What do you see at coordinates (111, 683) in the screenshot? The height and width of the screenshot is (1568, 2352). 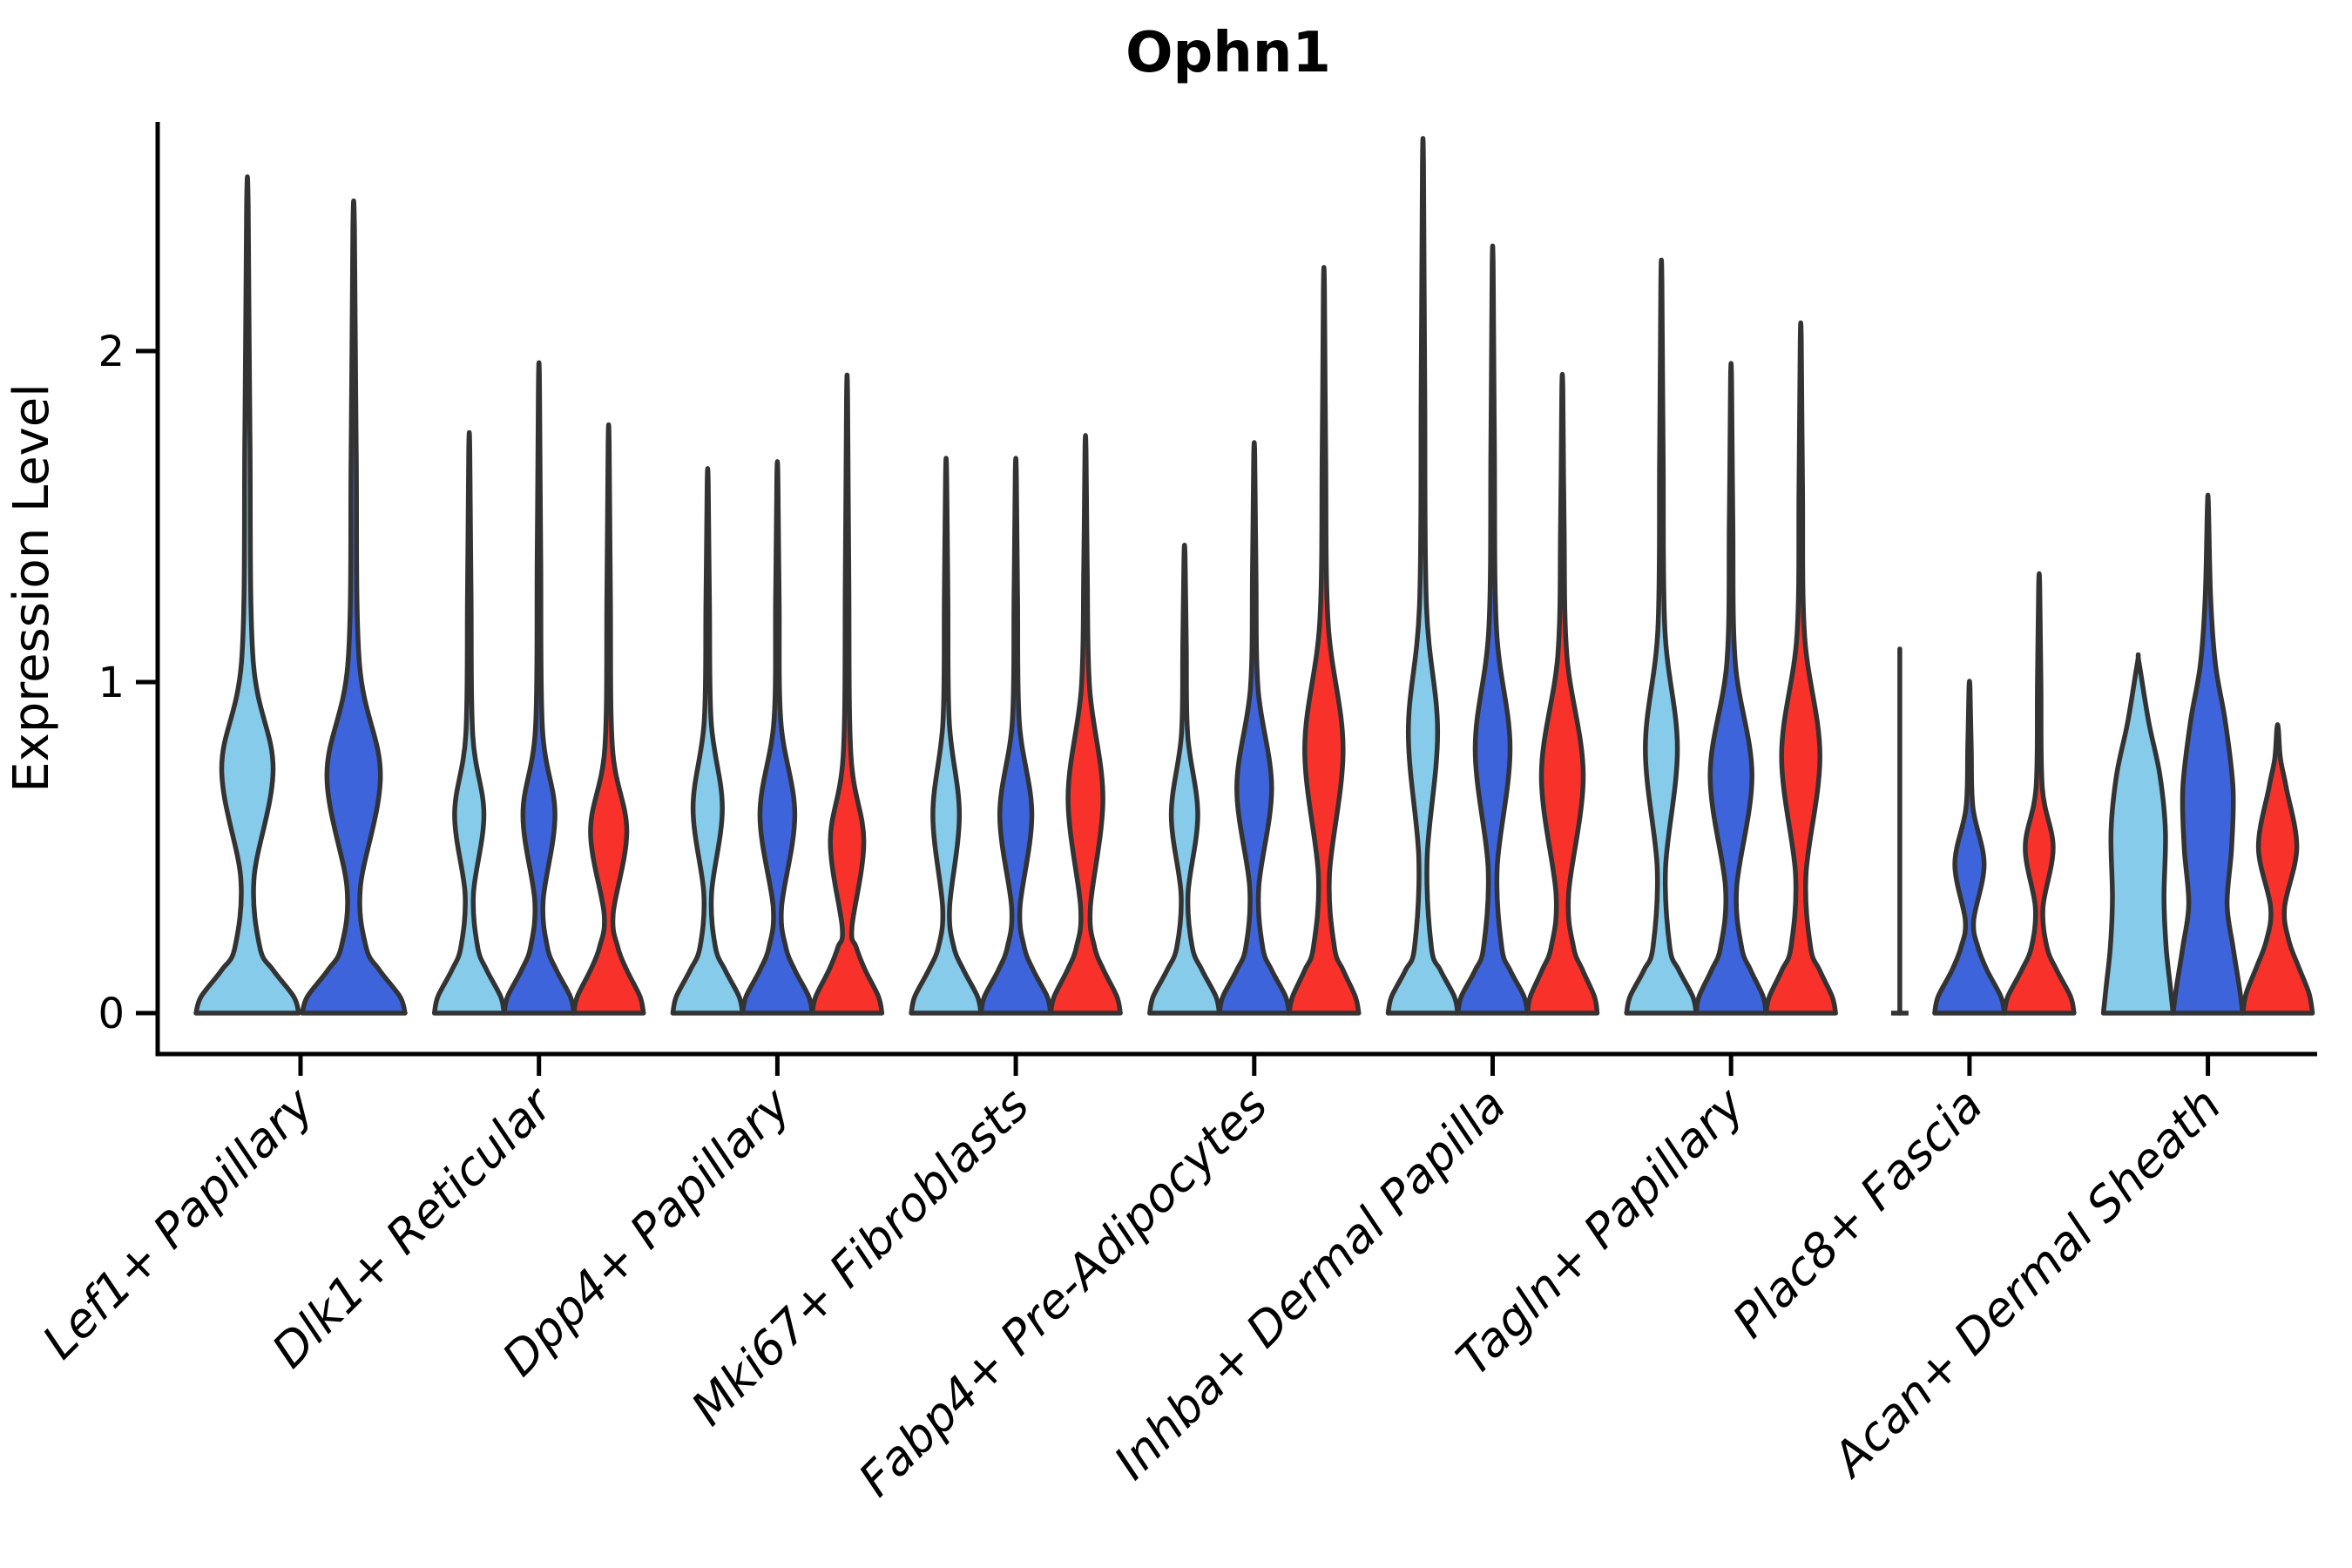 I see `y-tick-label: 1` at bounding box center [111, 683].